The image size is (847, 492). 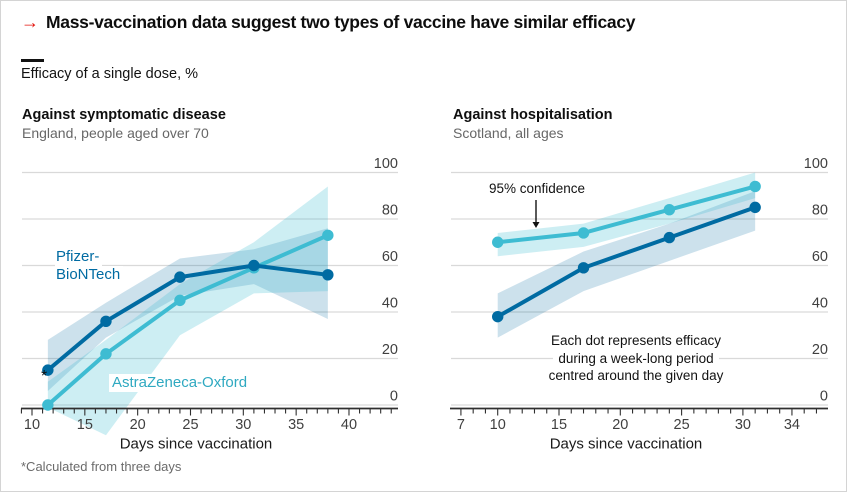 What do you see at coordinates (115, 133) in the screenshot?
I see `left-chart-subtitle: England, people aged over 70` at bounding box center [115, 133].